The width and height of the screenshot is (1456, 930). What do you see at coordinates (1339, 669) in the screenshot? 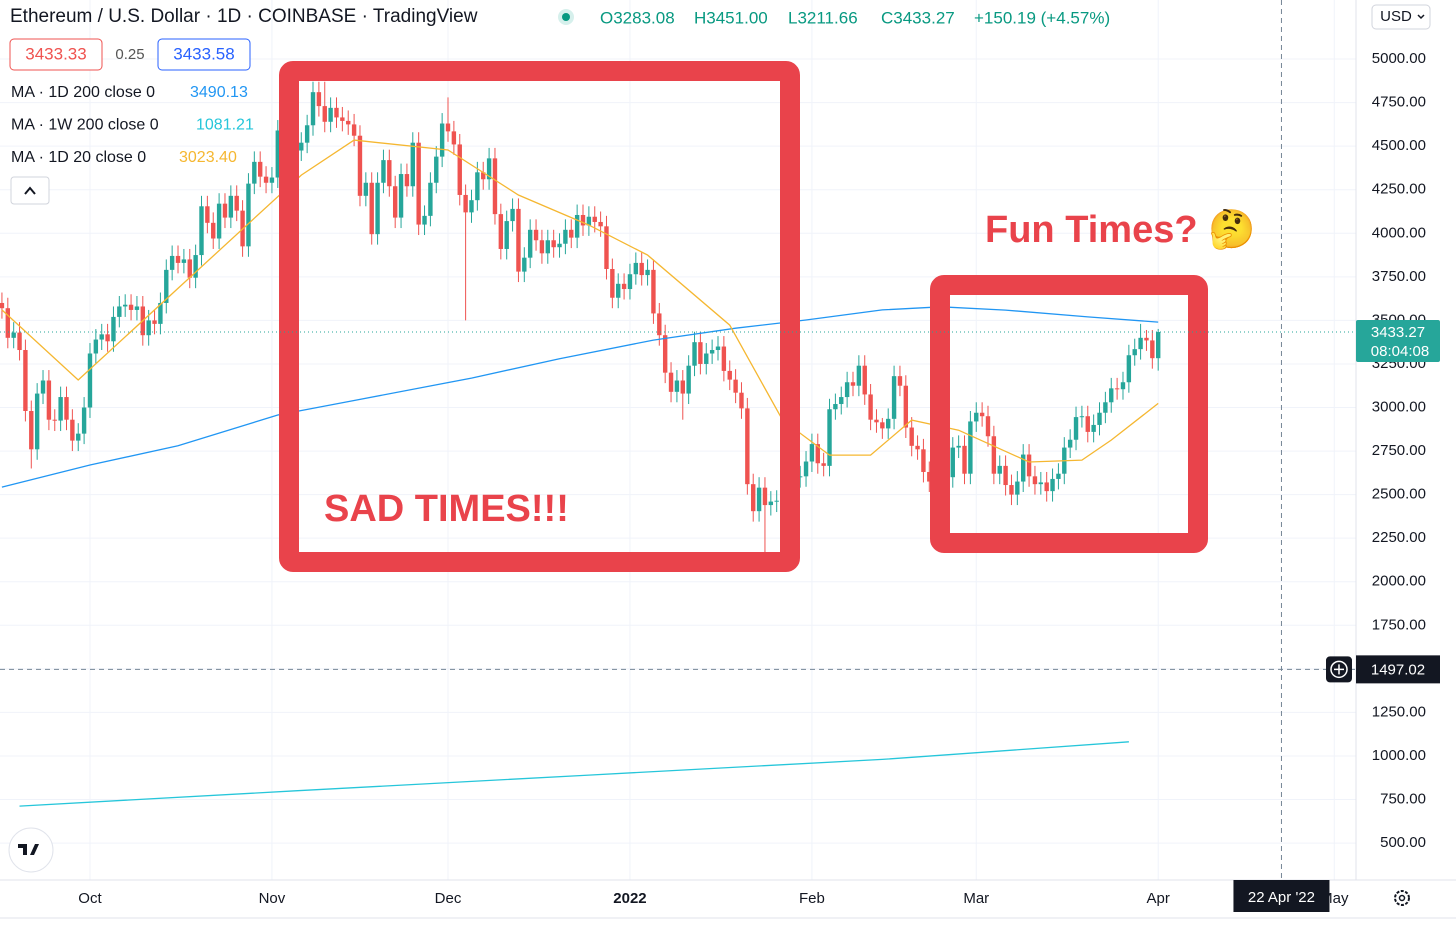
I see `add-alert-icon` at bounding box center [1339, 669].